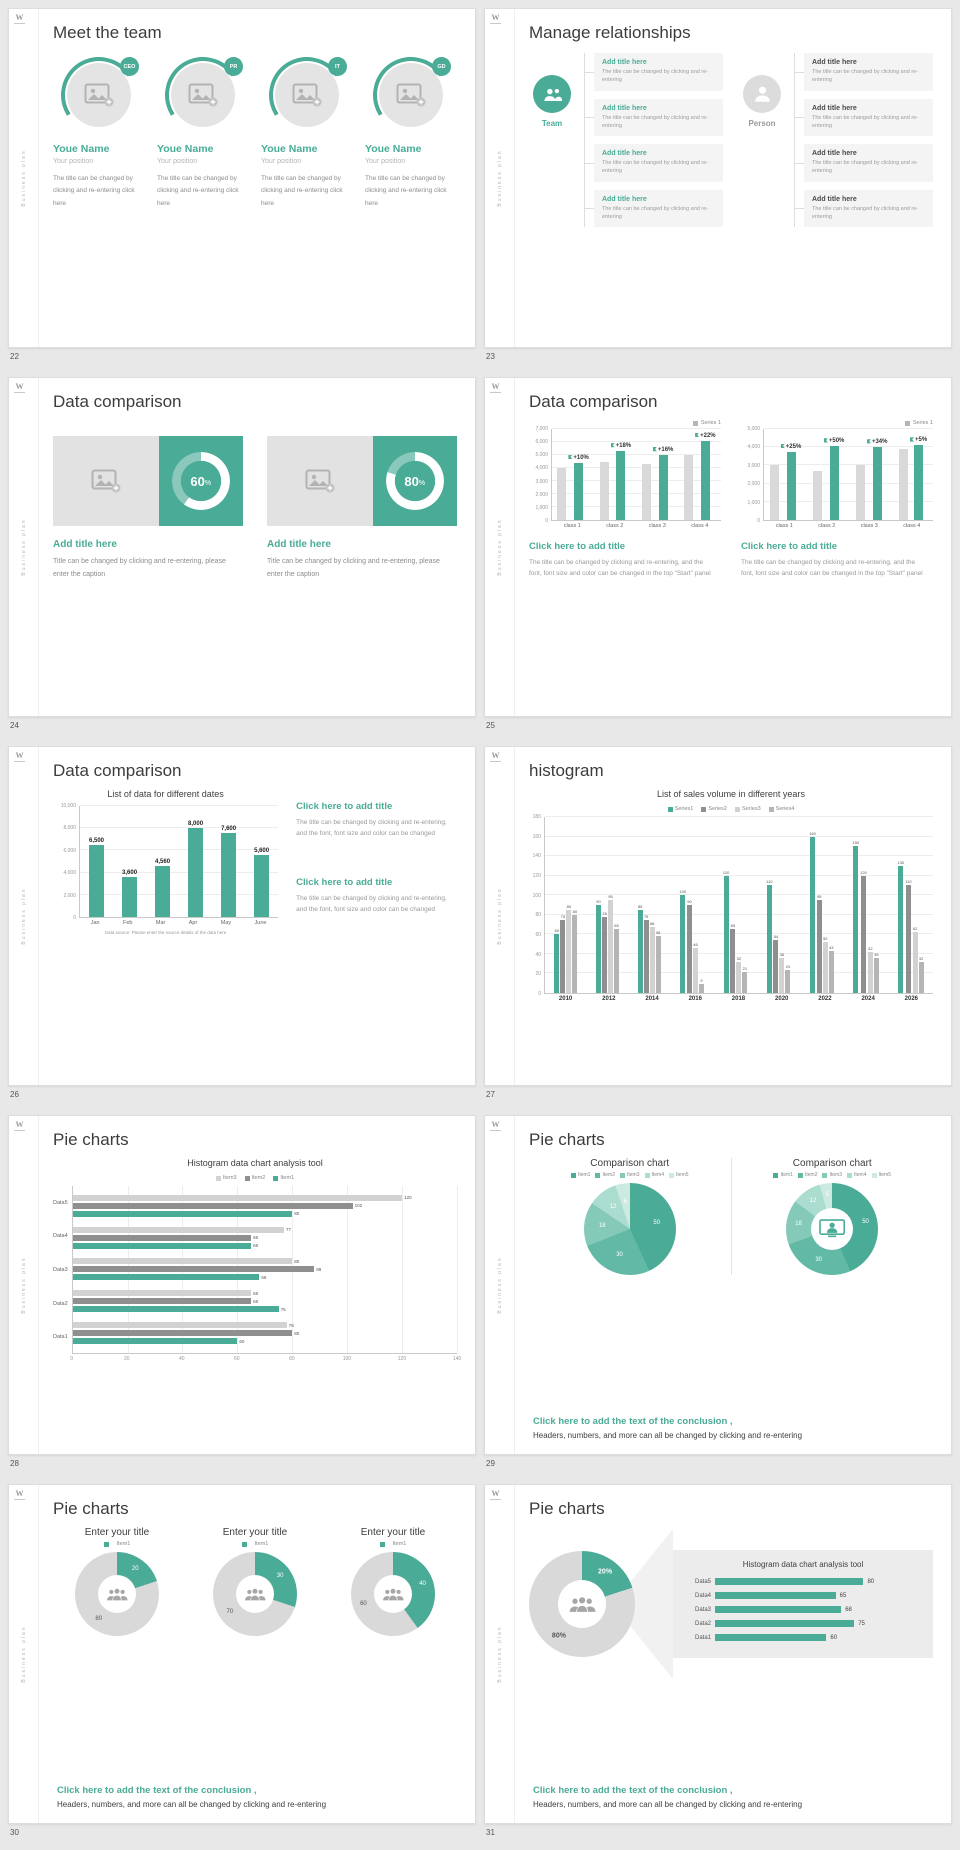 This screenshot has width=960, height=1850. What do you see at coordinates (229, 1178) in the screenshot?
I see `legend-label: Item3` at bounding box center [229, 1178].